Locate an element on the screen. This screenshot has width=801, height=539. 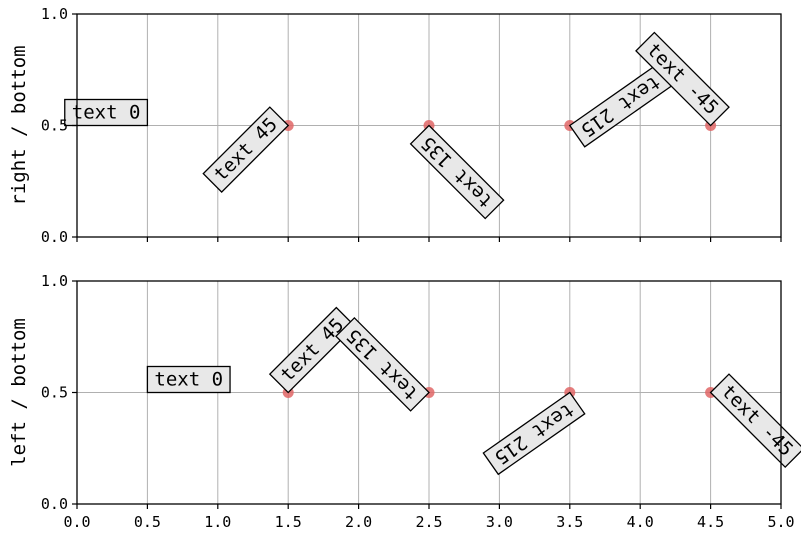
x-tick-label: 2.0 is located at coordinates (358, 522).